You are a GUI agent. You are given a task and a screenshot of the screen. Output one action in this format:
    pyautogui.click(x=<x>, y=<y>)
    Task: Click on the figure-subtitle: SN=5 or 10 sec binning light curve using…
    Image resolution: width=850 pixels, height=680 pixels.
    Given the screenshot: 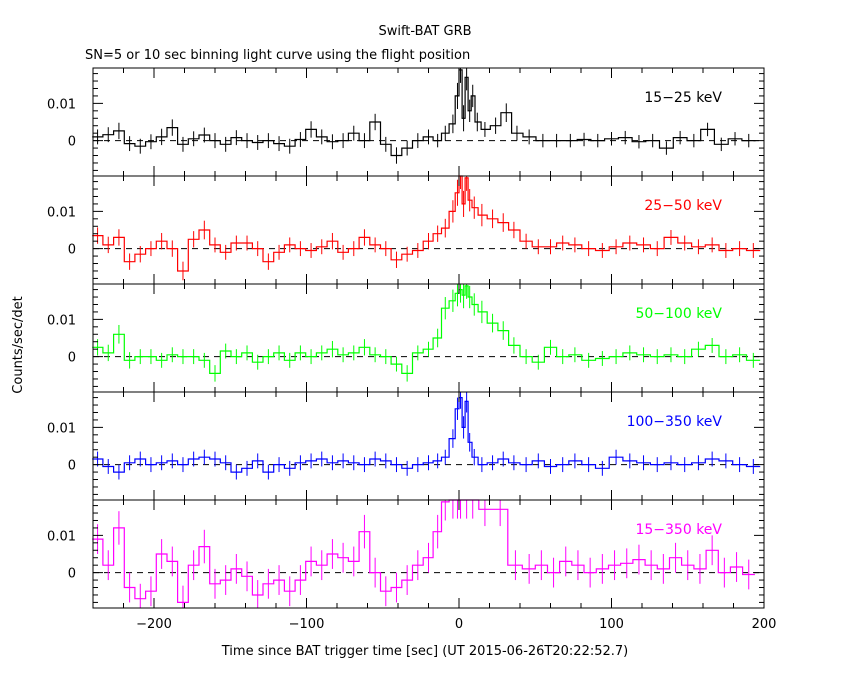 What is the action you would take?
    pyautogui.click(x=277, y=55)
    